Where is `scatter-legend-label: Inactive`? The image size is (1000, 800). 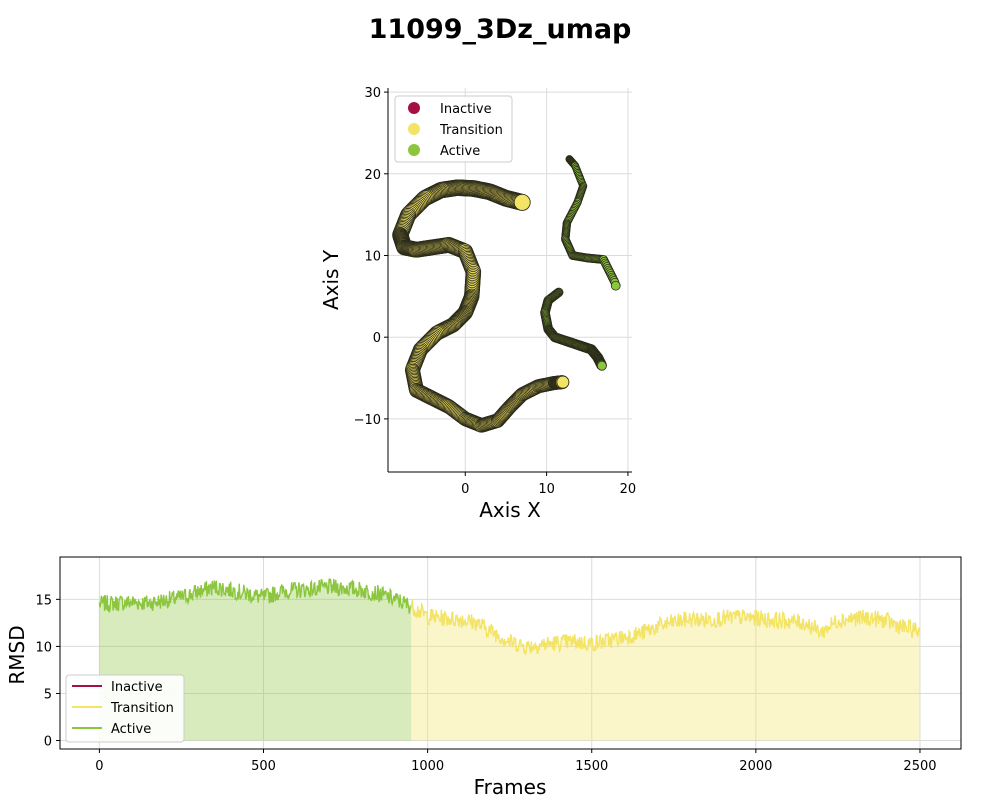 scatter-legend-label: Inactive is located at coordinates (466, 109).